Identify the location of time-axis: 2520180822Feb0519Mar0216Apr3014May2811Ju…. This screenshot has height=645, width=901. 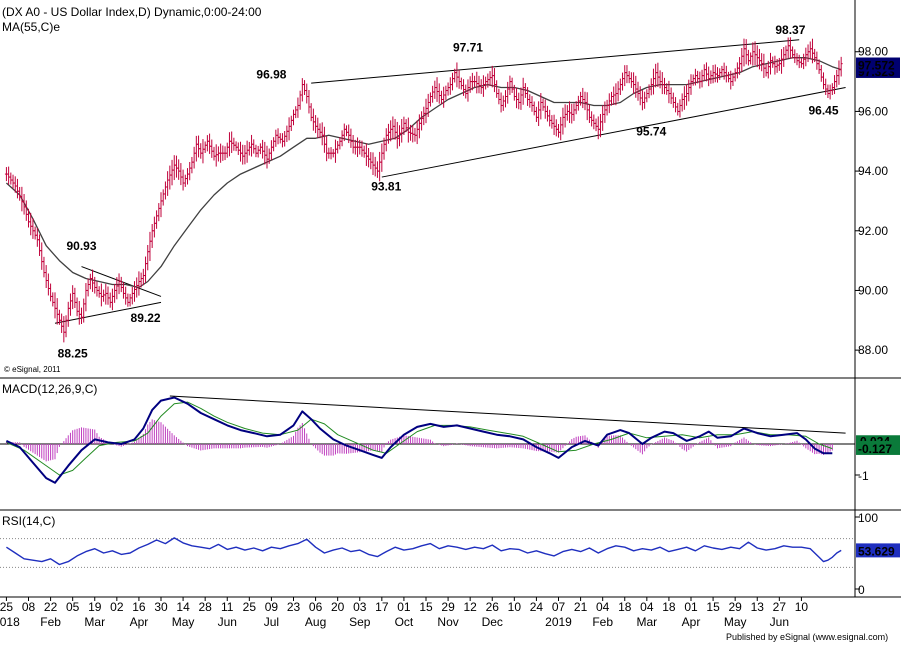
(404, 613).